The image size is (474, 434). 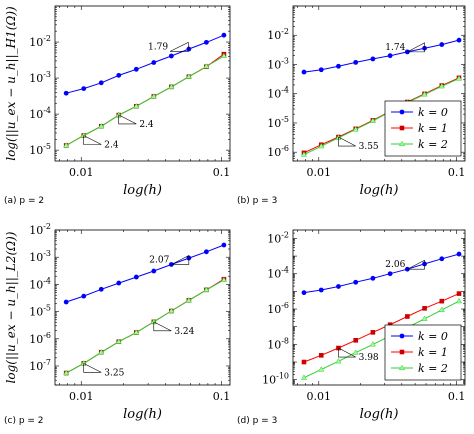 What do you see at coordinates (379, 414) in the screenshot?
I see `x-axis-label: log(h)` at bounding box center [379, 414].